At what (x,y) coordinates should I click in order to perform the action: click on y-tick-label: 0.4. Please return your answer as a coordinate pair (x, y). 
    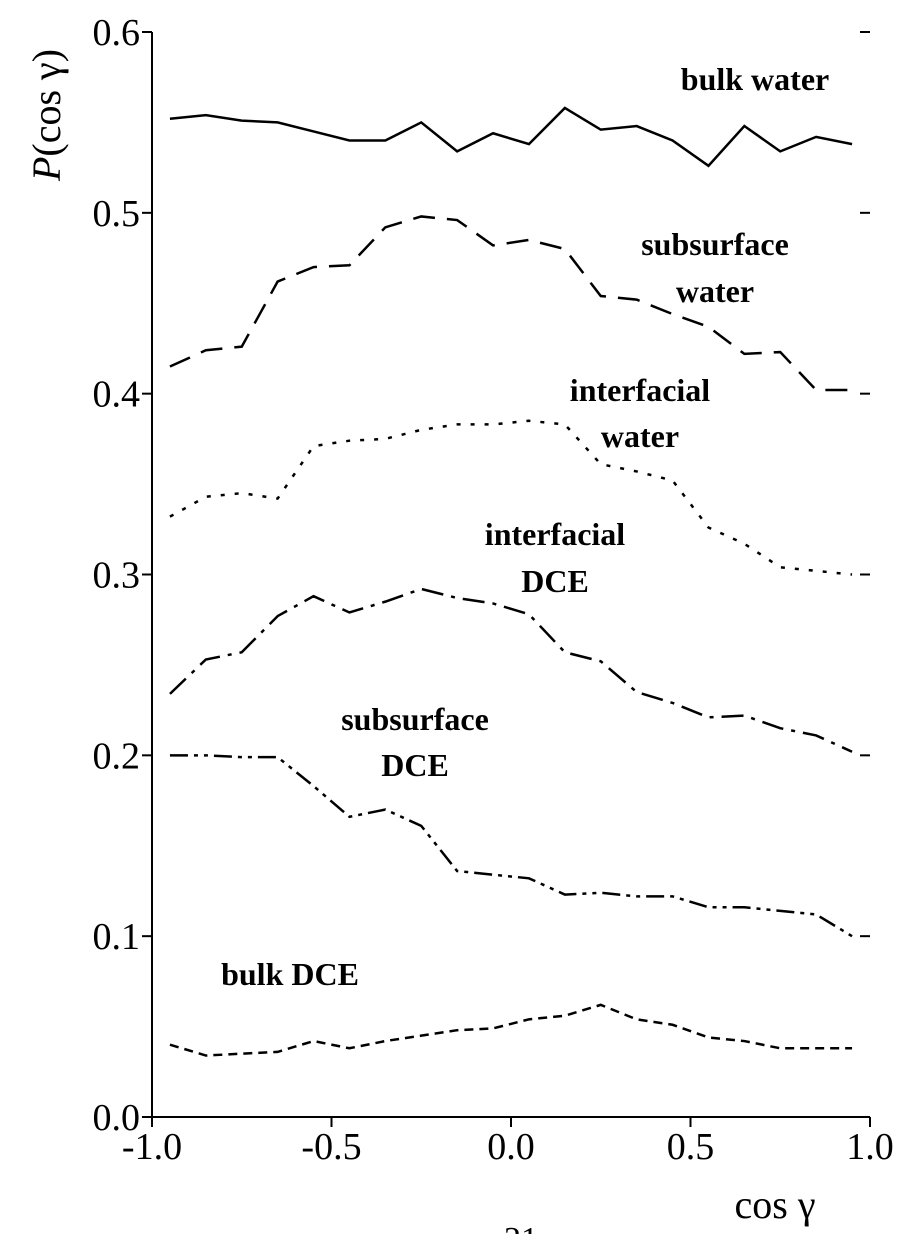
    Looking at the image, I should click on (117, 395).